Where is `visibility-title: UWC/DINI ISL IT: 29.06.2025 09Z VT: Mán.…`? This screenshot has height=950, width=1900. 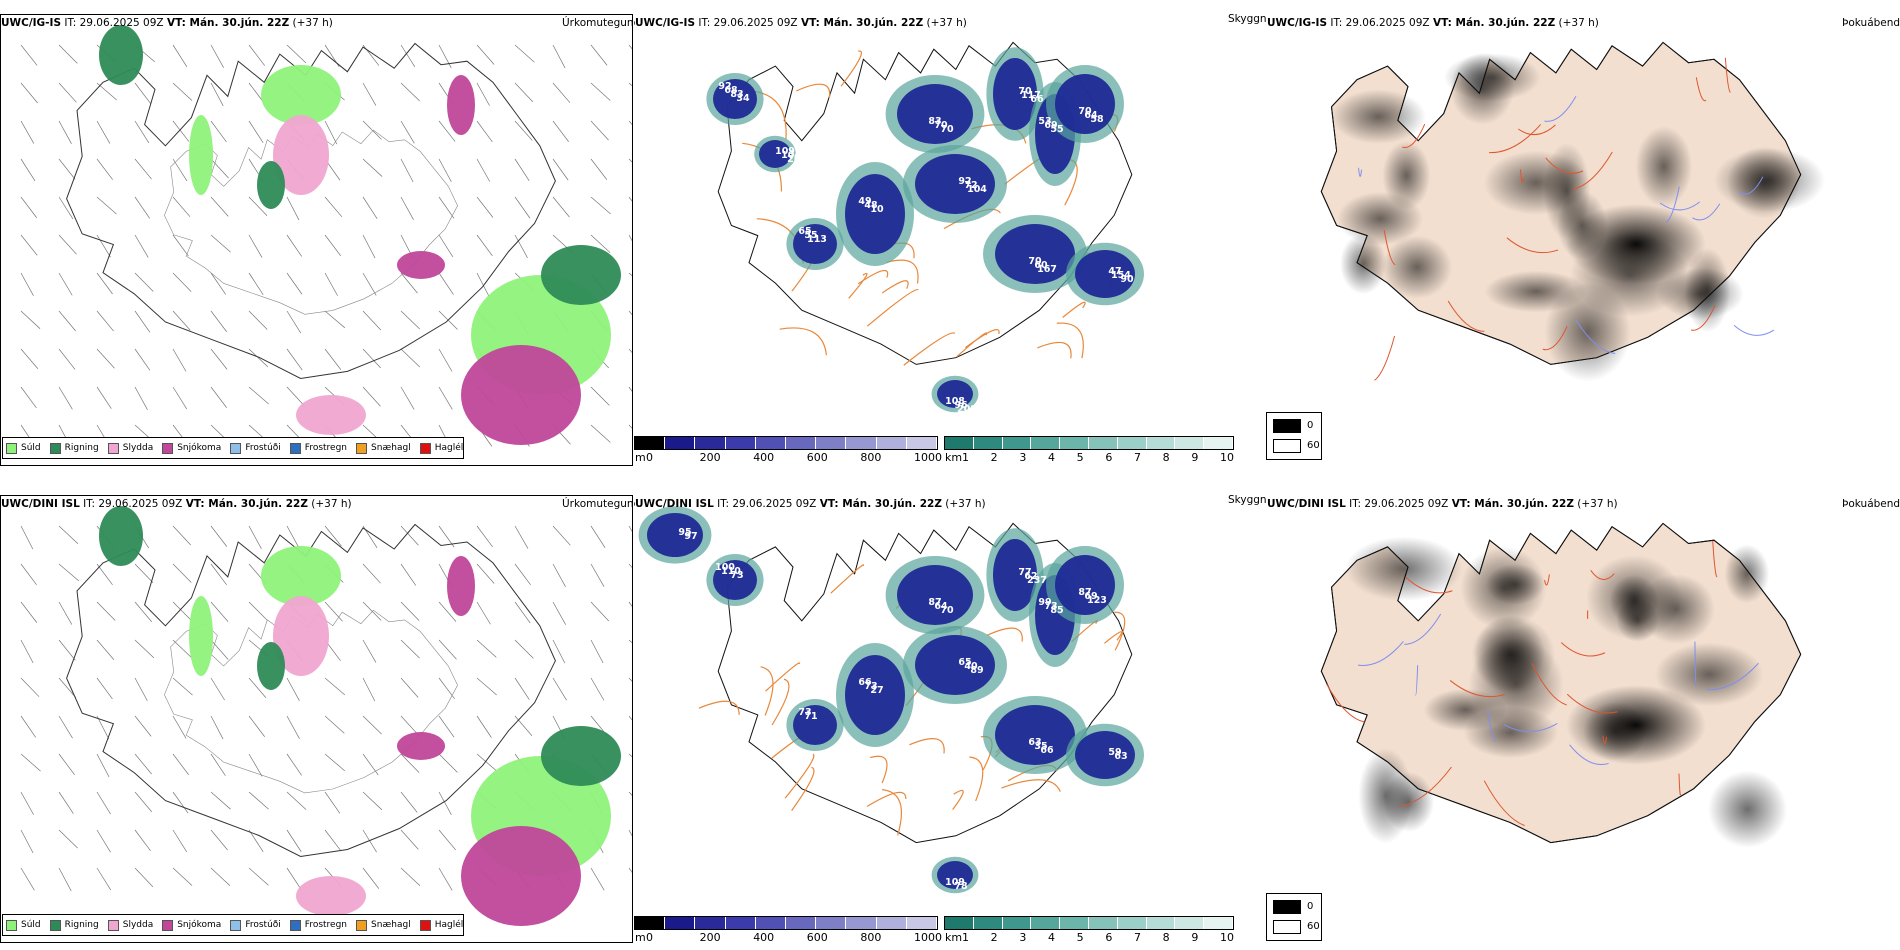 visibility-title: UWC/DINI ISL IT: 29.06.2025 09Z VT: Mán.… is located at coordinates (810, 504).